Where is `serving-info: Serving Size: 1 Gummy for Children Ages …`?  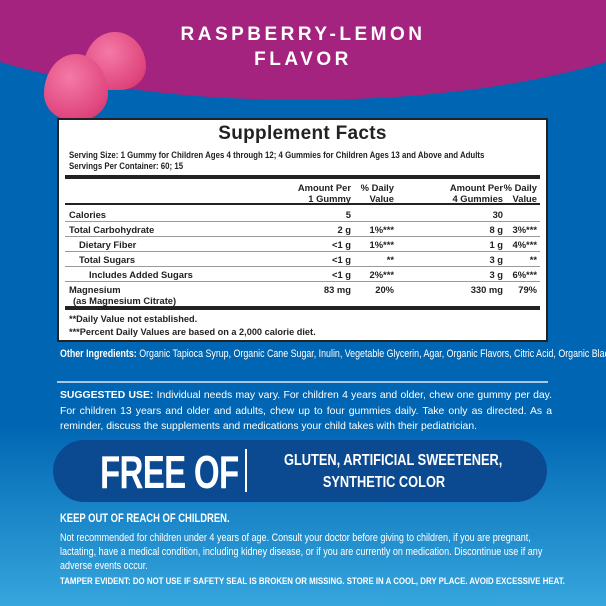 serving-info: Serving Size: 1 Gummy for Children Ages … is located at coordinates (307, 161).